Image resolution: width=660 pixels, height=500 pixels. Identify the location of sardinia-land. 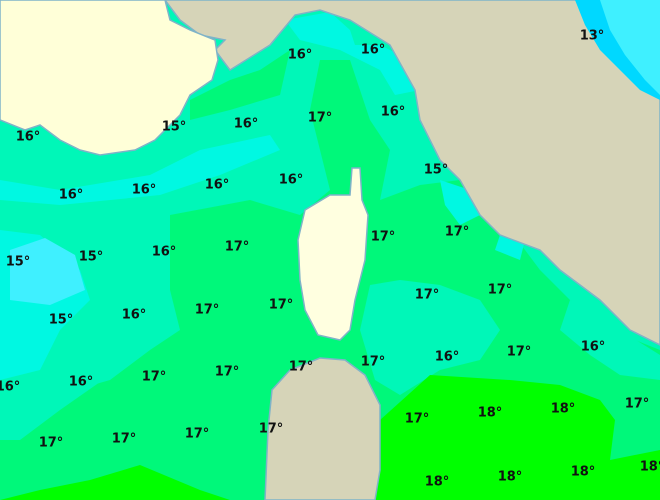
(322, 428).